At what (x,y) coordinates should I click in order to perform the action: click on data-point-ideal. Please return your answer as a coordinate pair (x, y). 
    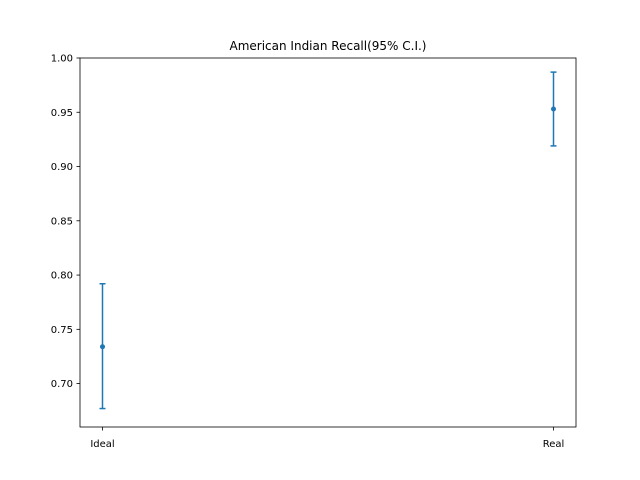
    Looking at the image, I should click on (102, 347).